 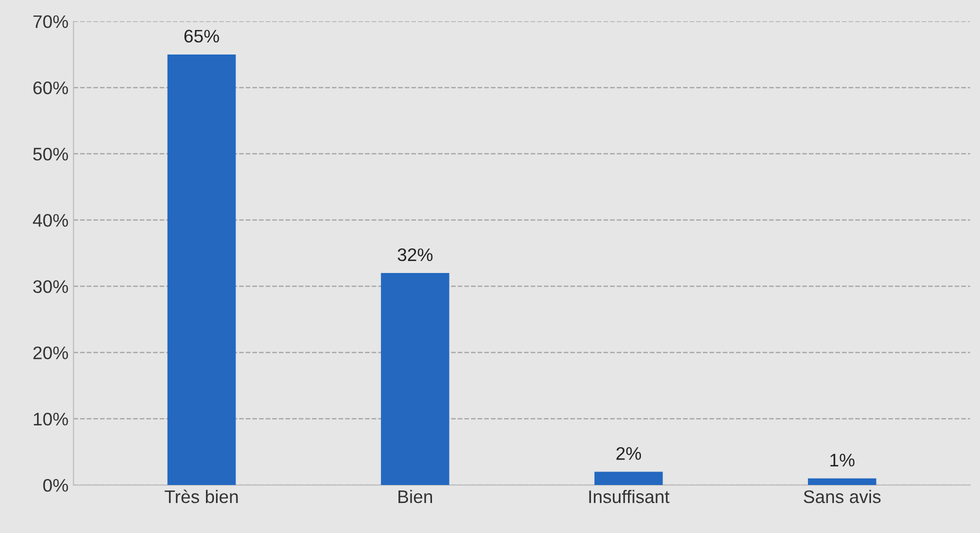 I want to click on data-label: 2%, so click(x=629, y=453).